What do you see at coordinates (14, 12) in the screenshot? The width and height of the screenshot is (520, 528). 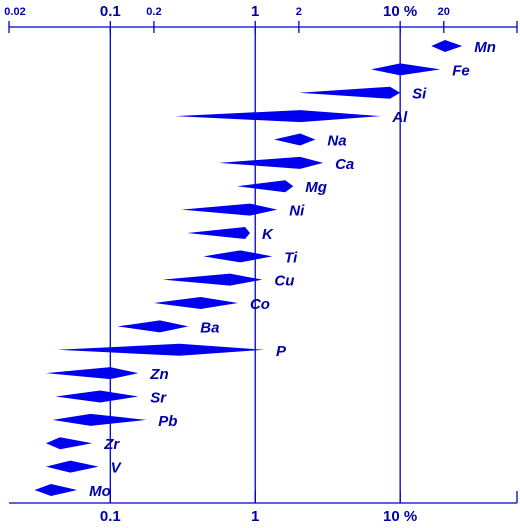 I see `tick-label: 0.02` at bounding box center [14, 12].